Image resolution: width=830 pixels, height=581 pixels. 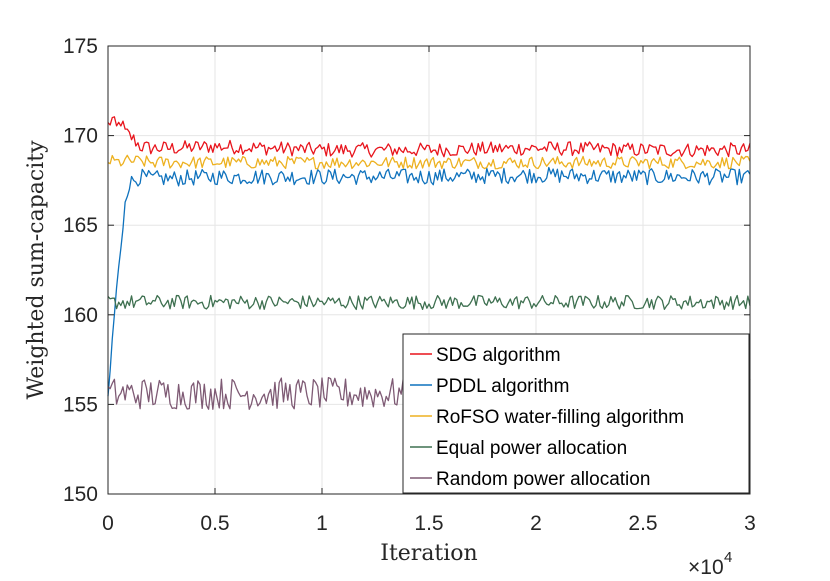 I want to click on x-tick-label: 1.5, so click(x=428, y=523).